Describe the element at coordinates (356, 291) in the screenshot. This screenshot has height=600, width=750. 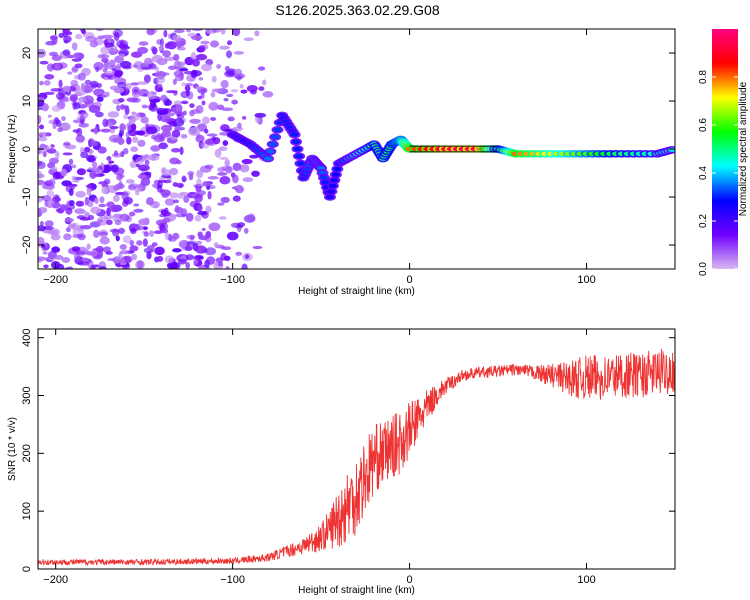
I see `x-axis-label: Height of straight line (km)` at that location.